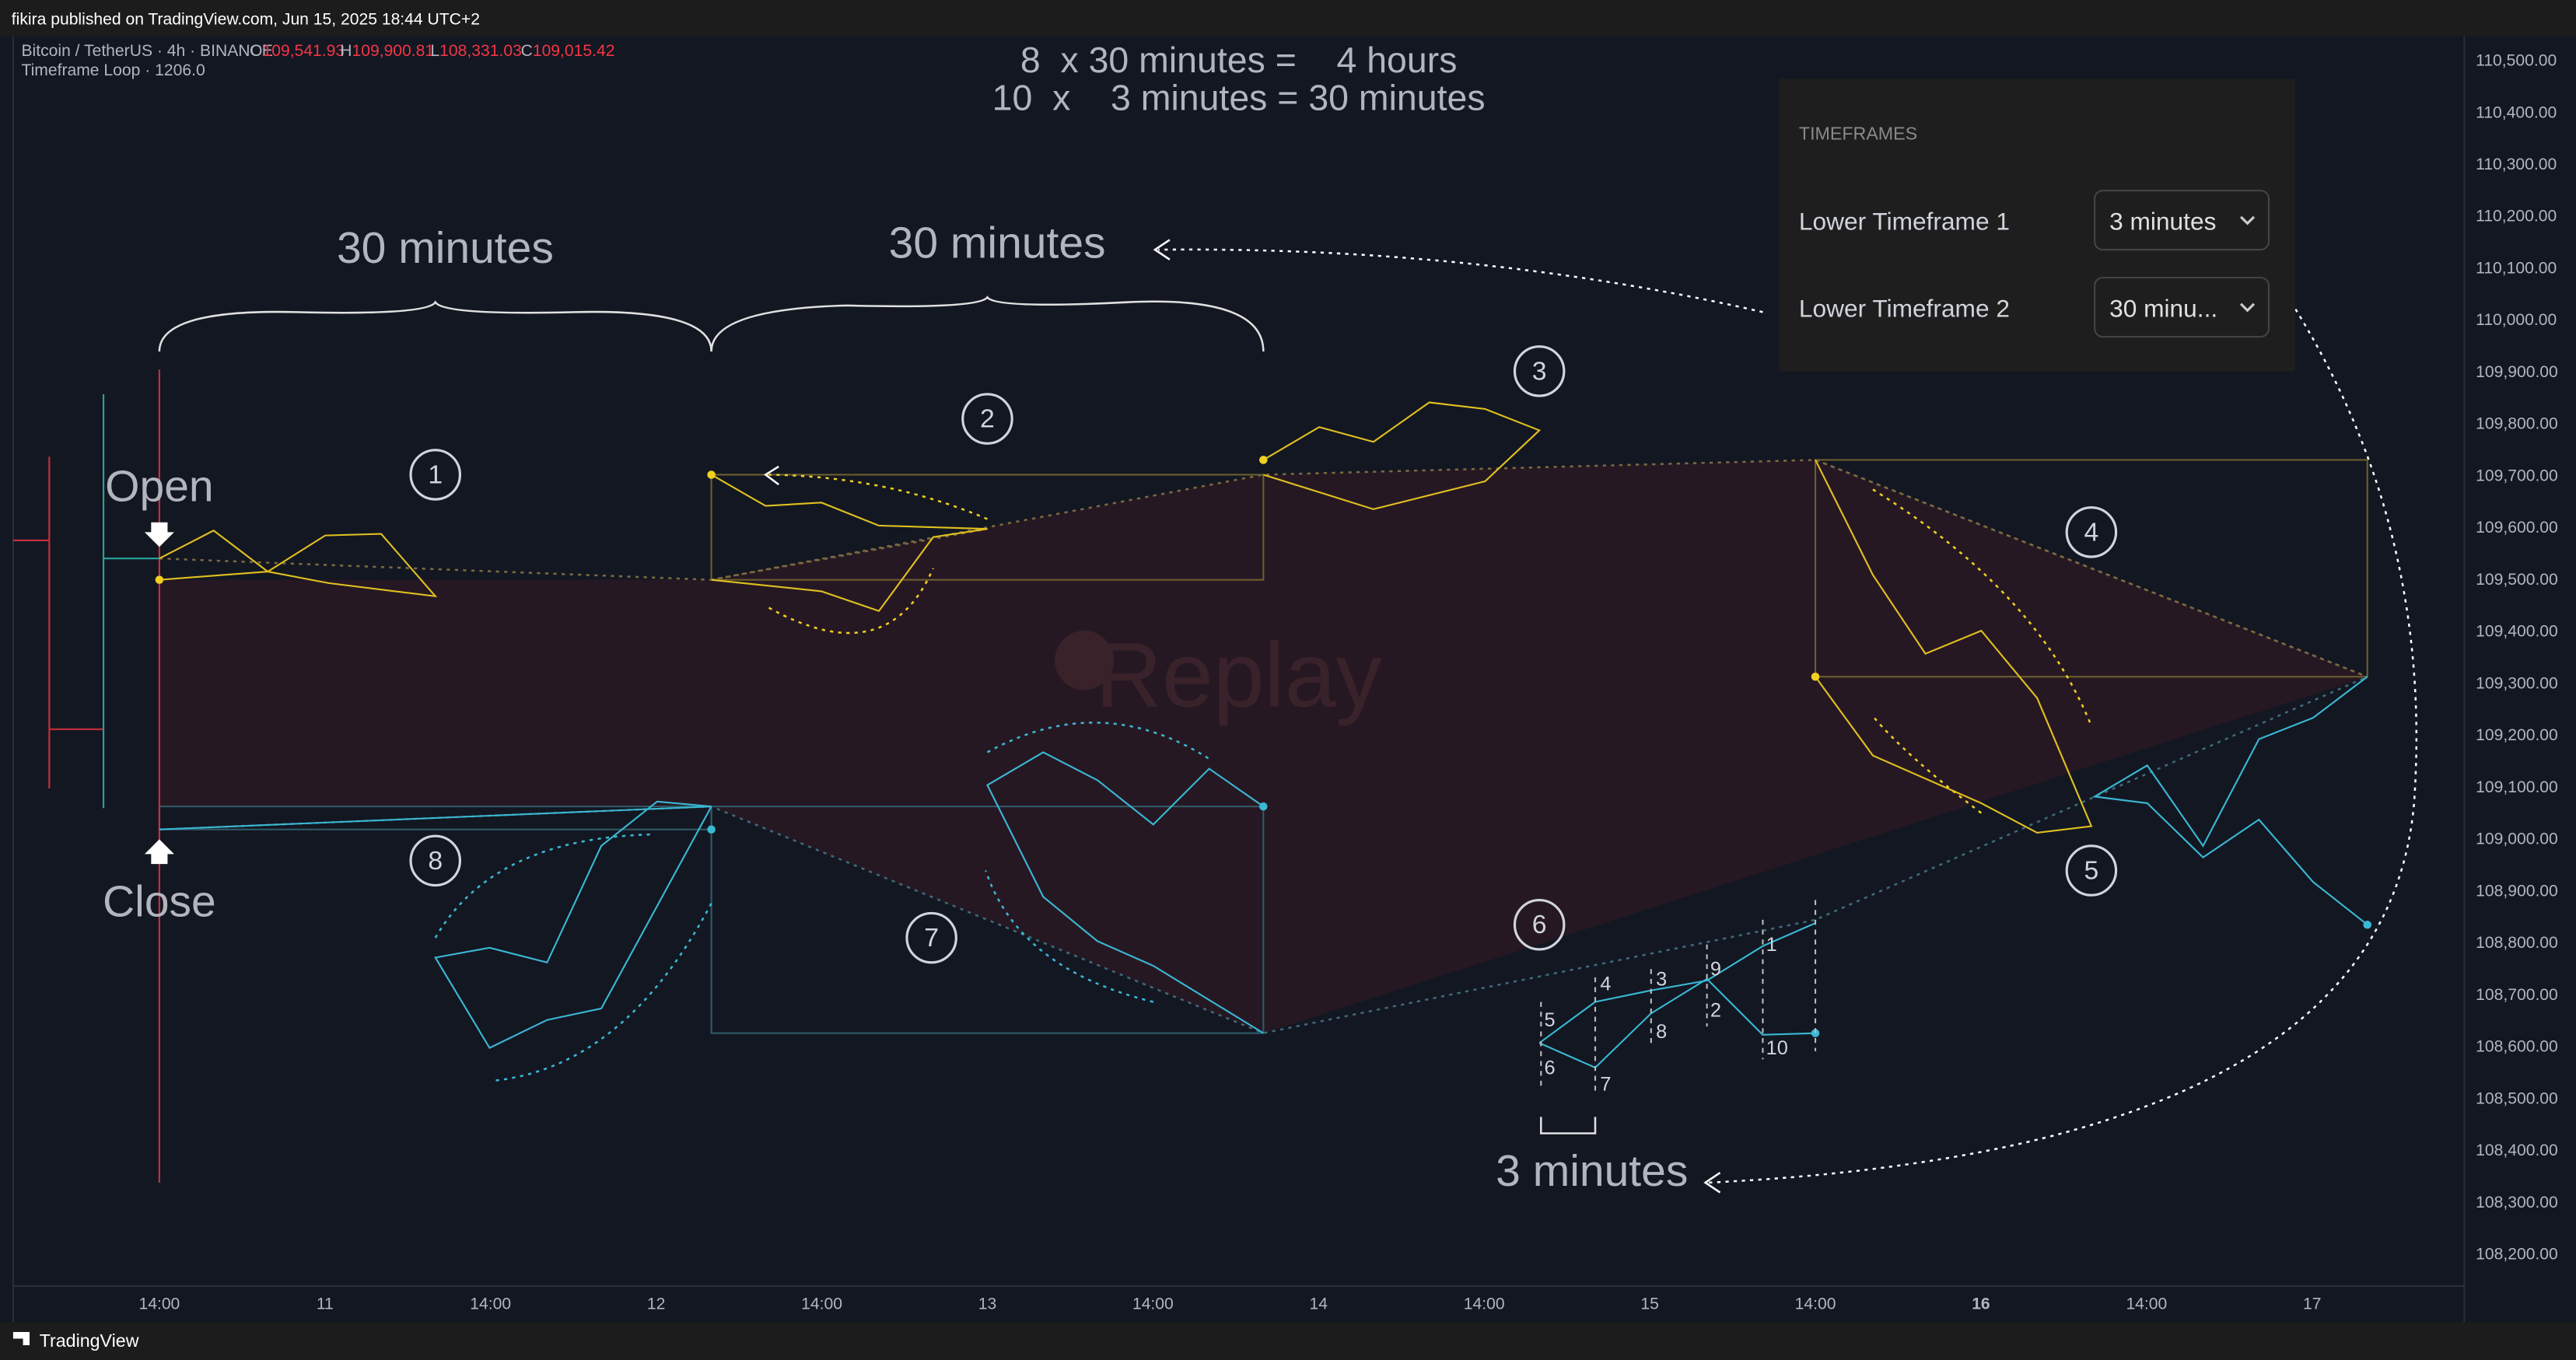  Describe the element at coordinates (987, 1304) in the screenshot. I see `time-label: 13` at that location.